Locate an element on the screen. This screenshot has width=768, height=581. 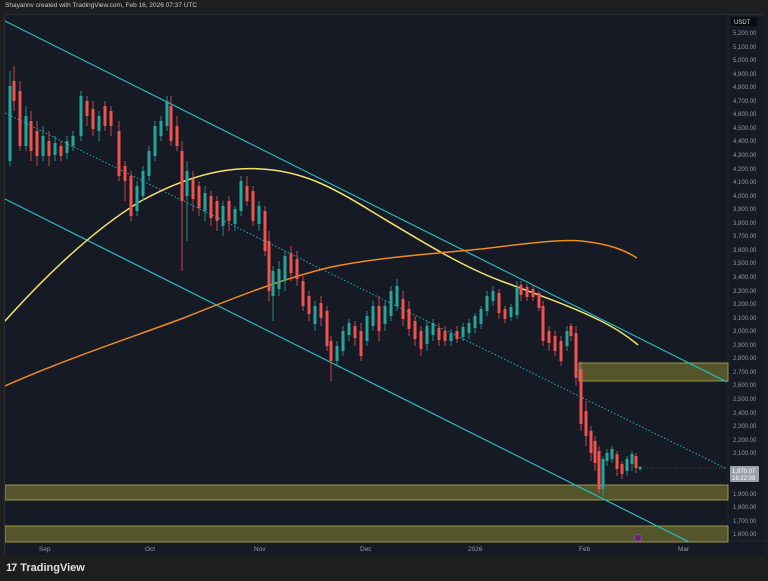
svg-text: 1,900.00 is located at coordinates (745, 495).